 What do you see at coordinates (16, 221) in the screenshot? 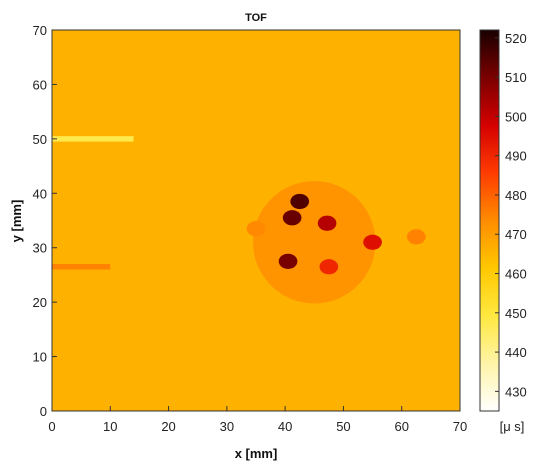
I see `y-axis-label: y [mm]` at bounding box center [16, 221].